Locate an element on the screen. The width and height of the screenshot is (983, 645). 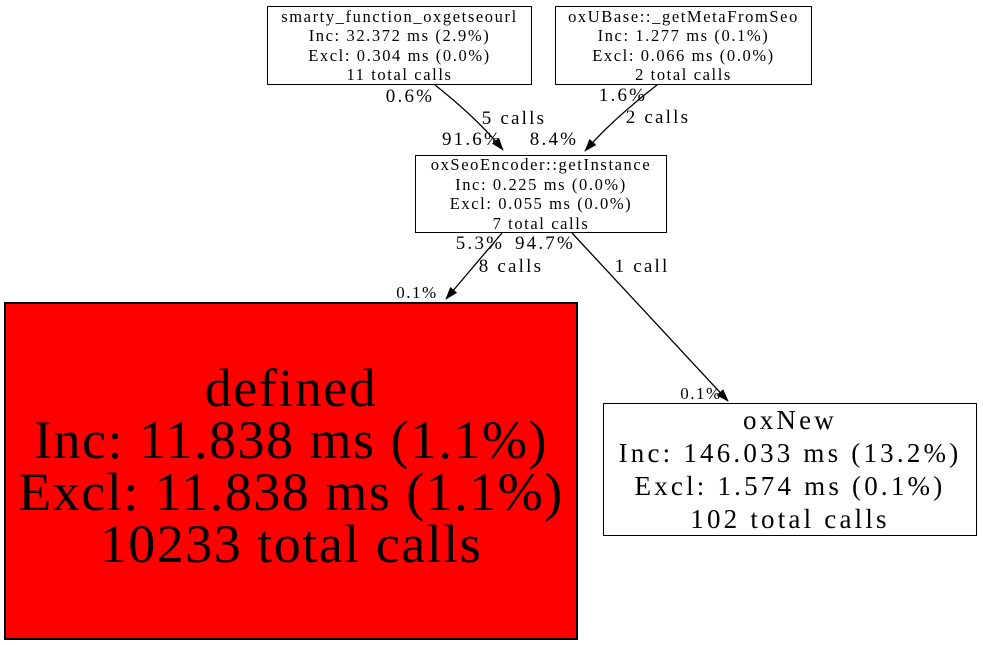
node-total-calls: 2 total calls is located at coordinates (683, 74).